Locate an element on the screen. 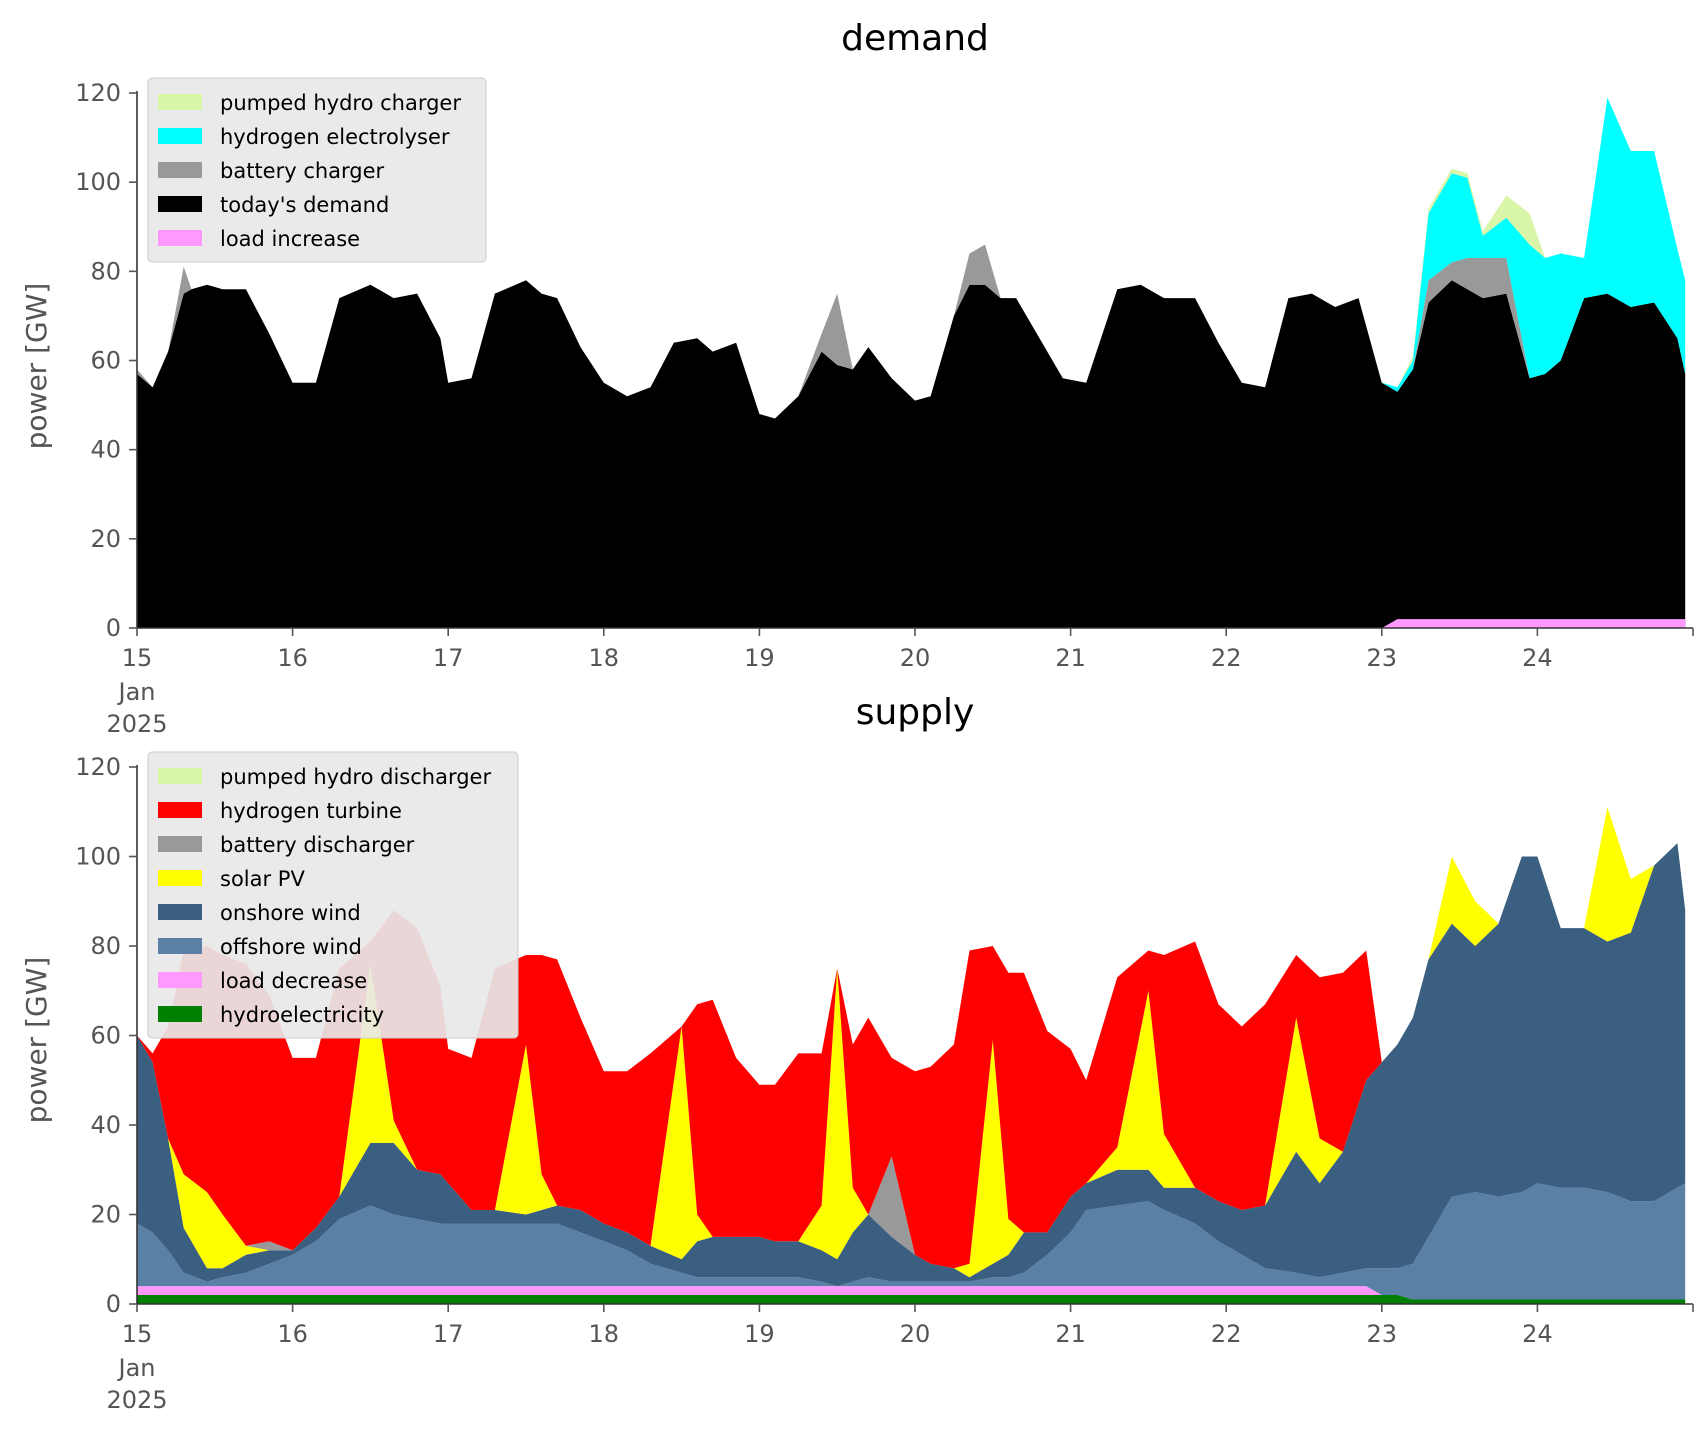 The width and height of the screenshot is (1706, 1431). supply-x-tick-label: 19 is located at coordinates (759, 1334).